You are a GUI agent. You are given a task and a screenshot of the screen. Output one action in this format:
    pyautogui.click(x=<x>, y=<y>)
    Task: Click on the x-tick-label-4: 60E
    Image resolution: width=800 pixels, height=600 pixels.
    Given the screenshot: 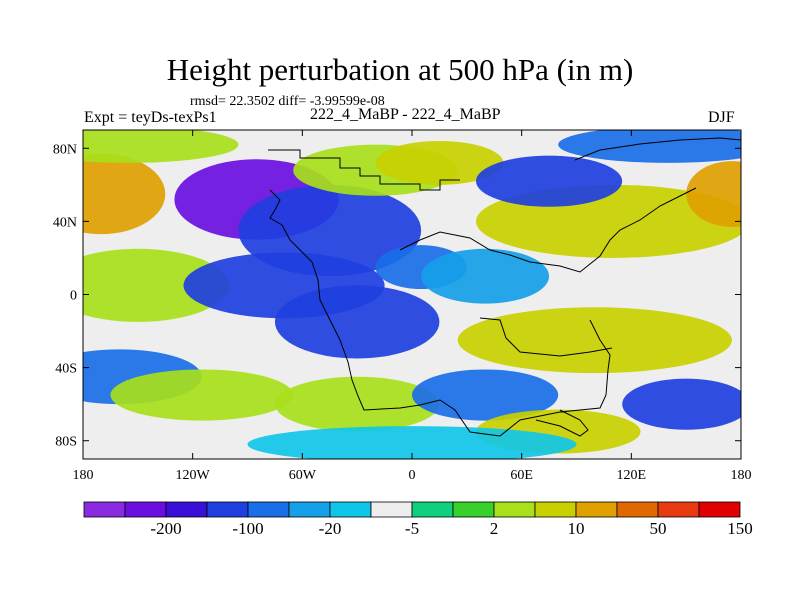 What is the action you would take?
    pyautogui.click(x=521, y=475)
    